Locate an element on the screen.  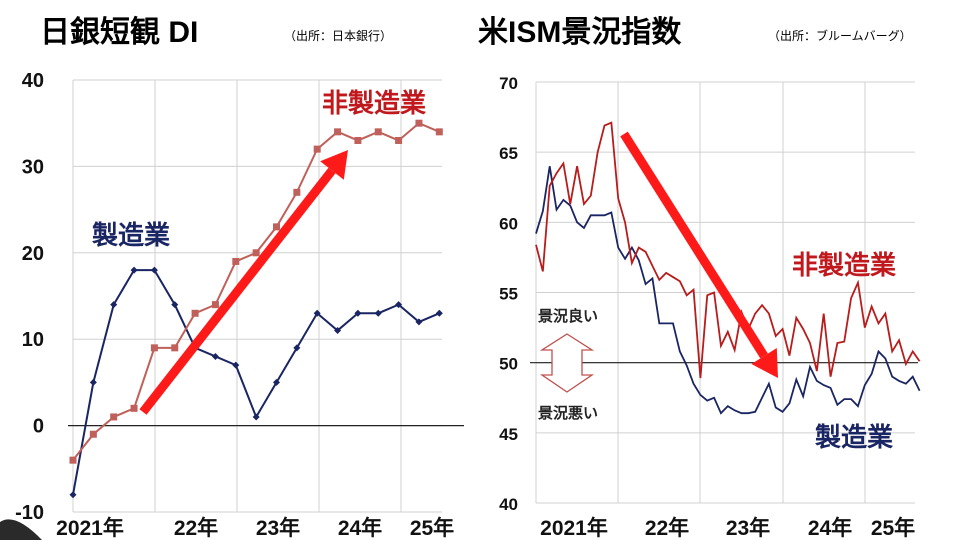
trend-arrow-down-head is located at coordinates (764, 363).